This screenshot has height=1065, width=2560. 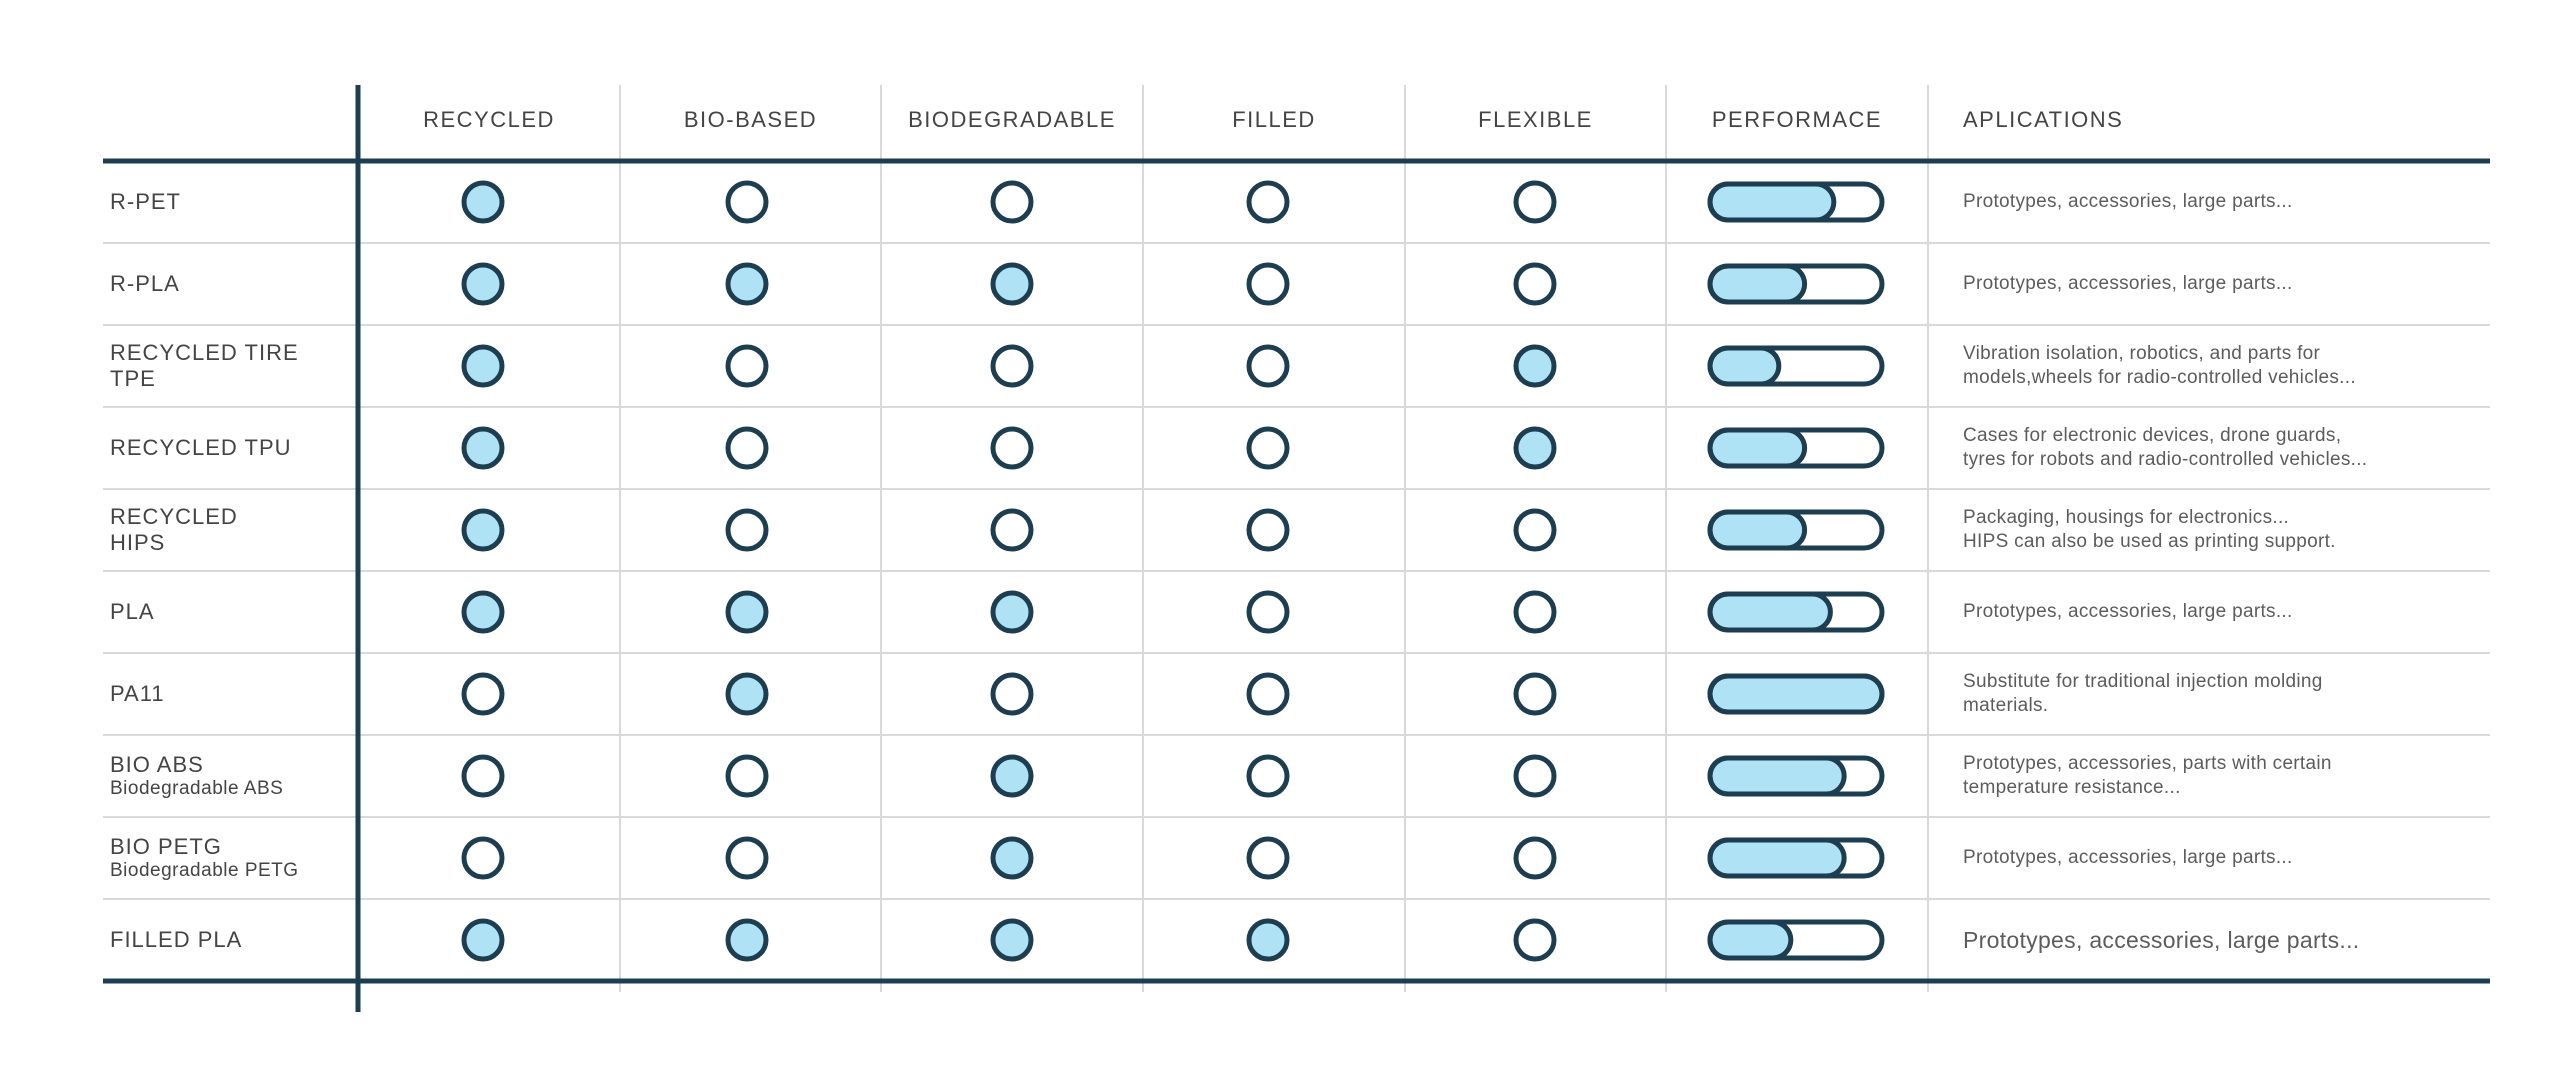 I want to click on column-header: FLEXIBLE, so click(x=1535, y=119).